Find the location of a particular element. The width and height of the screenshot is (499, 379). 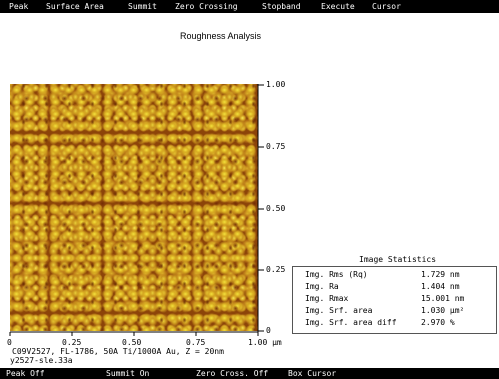

stat-row-rms: Img. Rms (Rq) 1.729 nm is located at coordinates (400, 274).